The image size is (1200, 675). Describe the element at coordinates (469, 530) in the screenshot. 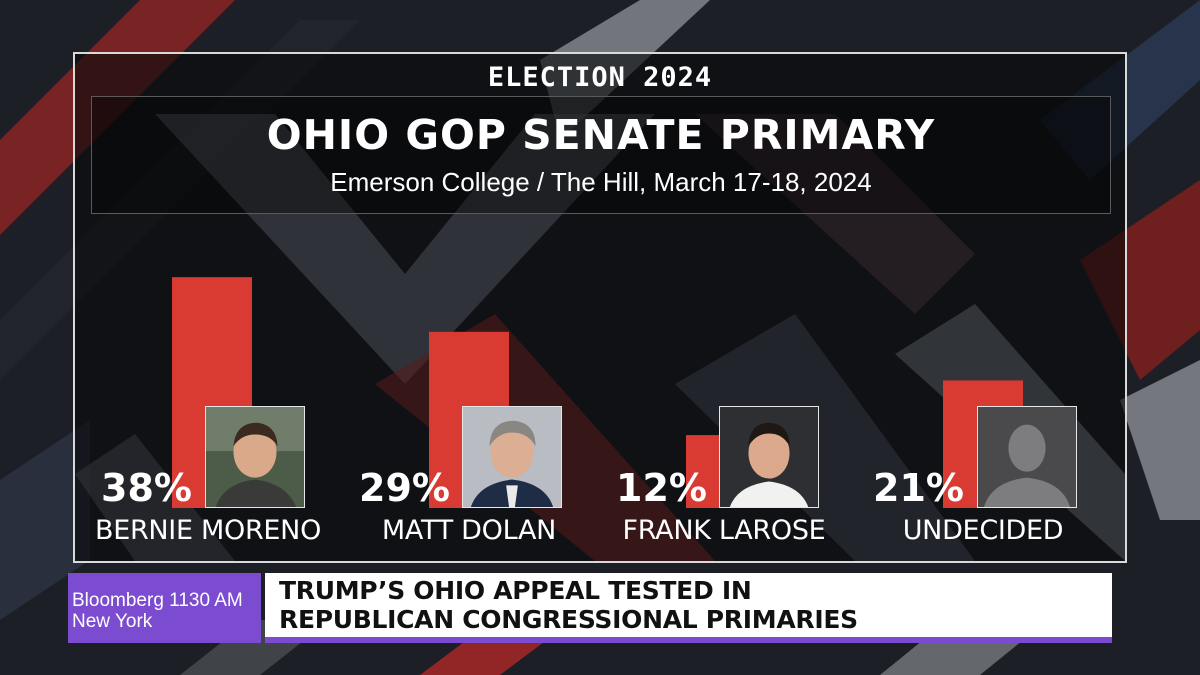

I see `category-label: MATT DOLAN` at that location.